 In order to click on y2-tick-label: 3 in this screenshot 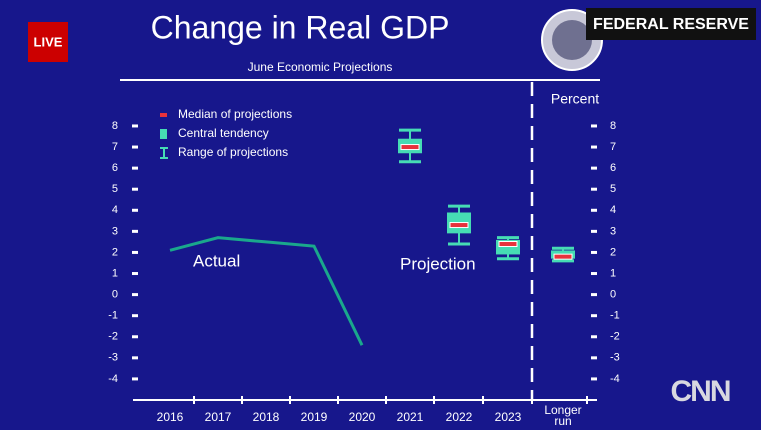, I will do `click(613, 231)`.